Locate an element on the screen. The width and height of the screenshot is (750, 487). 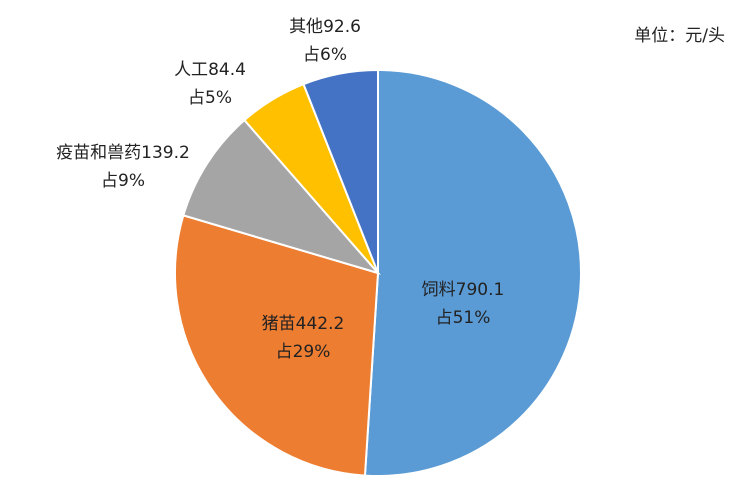
category-name: 其他 is located at coordinates (306, 27).